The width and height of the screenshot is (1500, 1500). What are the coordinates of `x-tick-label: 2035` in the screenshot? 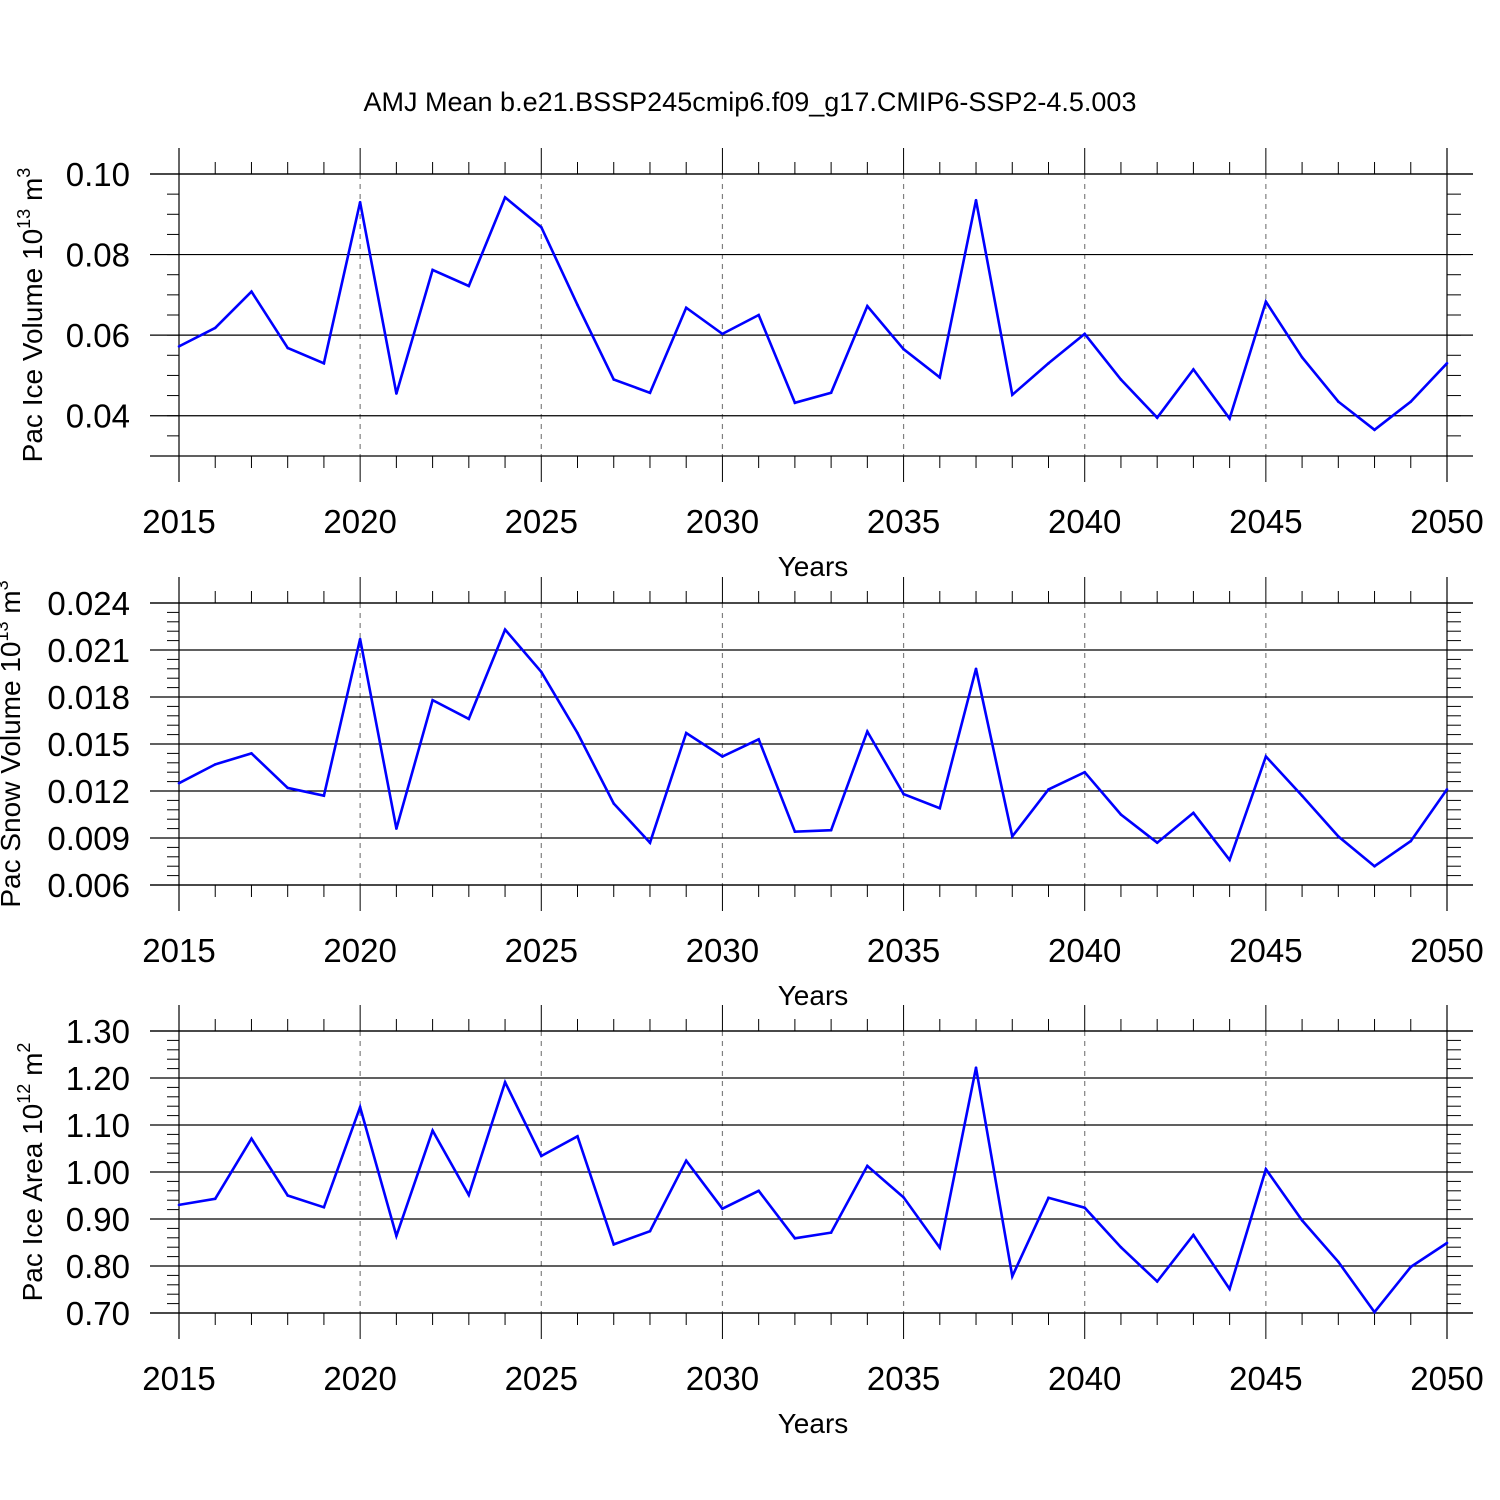 It's located at (903, 950).